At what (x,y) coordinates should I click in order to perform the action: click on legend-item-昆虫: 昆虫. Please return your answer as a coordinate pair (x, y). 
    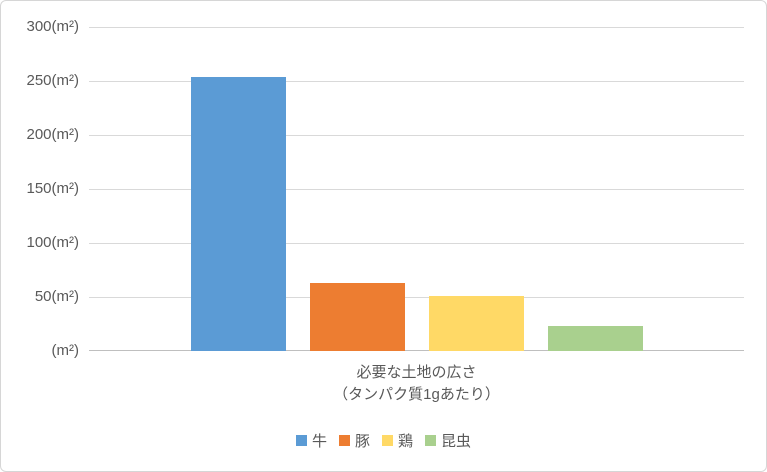
    Looking at the image, I should click on (448, 440).